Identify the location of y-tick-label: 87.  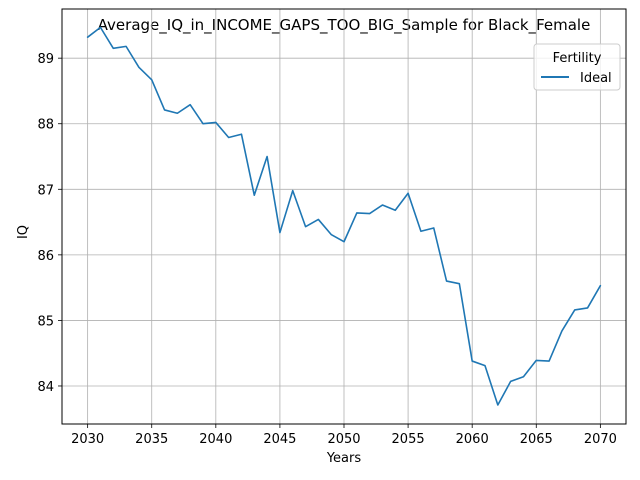
(45, 190).